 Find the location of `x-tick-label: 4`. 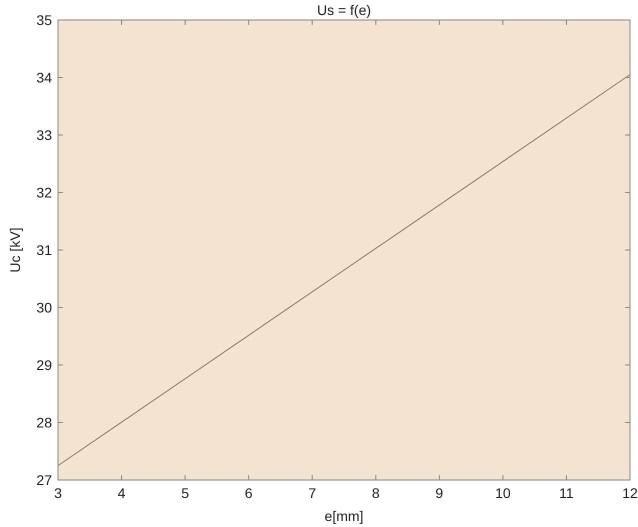

x-tick-label: 4 is located at coordinates (122, 493).